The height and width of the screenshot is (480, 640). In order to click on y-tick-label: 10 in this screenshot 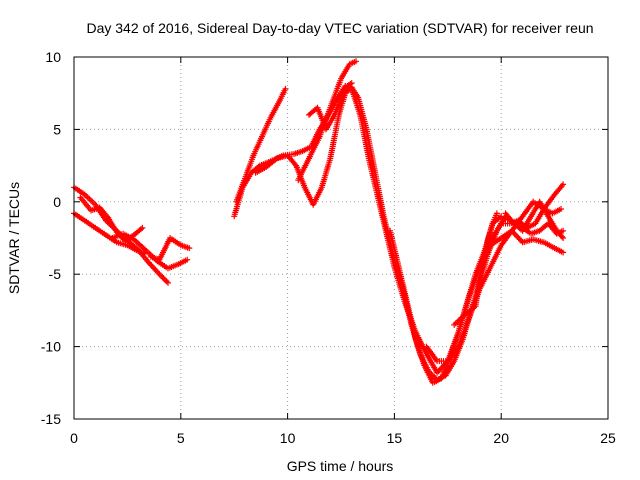, I will do `click(53, 57)`.